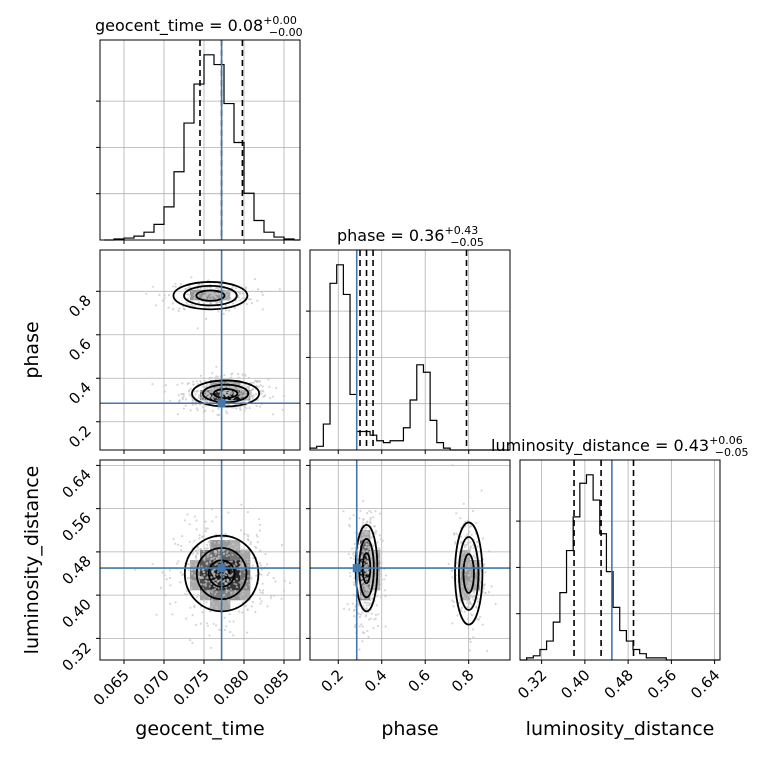 The height and width of the screenshot is (760, 760). I want to click on hist-luminosity-distance-steps, so click(620, 567).